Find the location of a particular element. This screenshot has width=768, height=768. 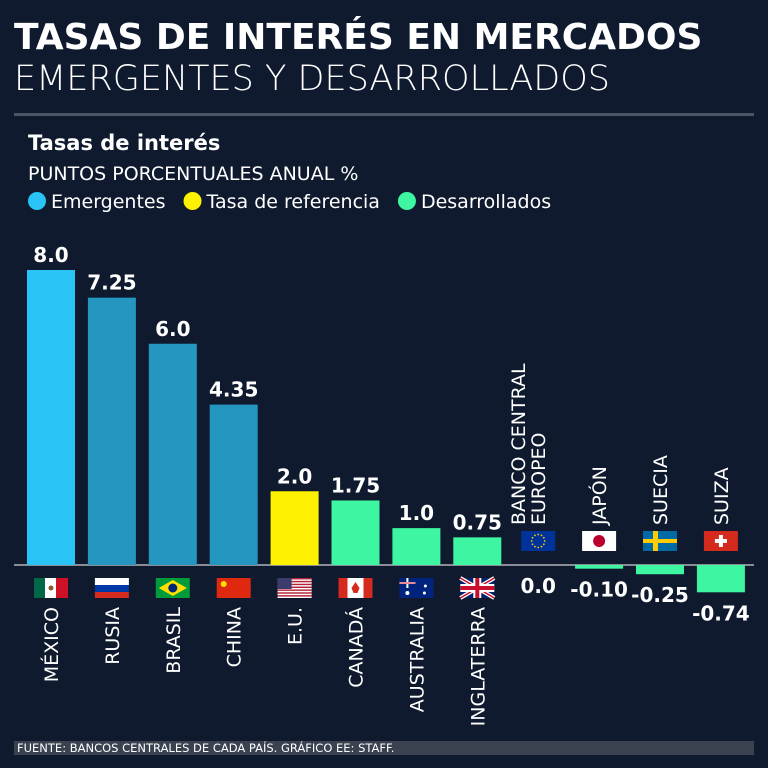

value-label: 6.0 is located at coordinates (172, 329).